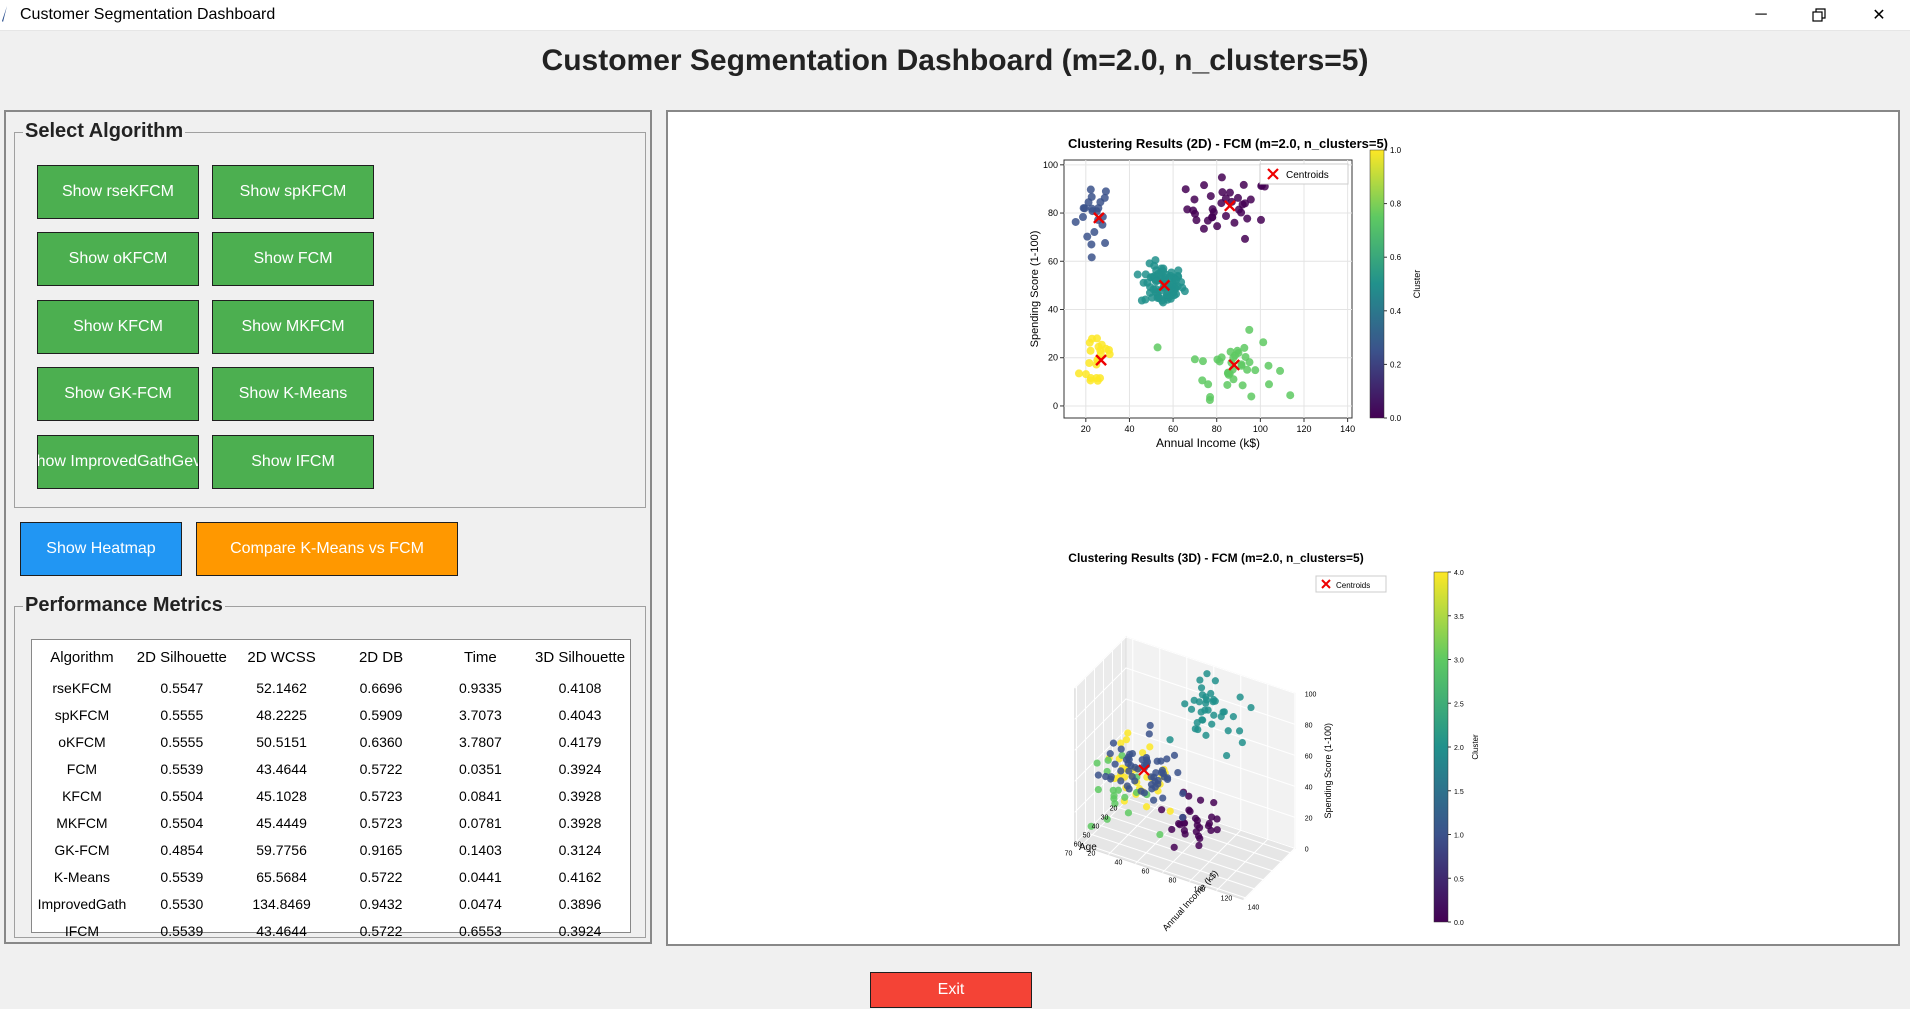  Describe the element at coordinates (281, 795) in the screenshot. I see `table-cell: 45.1028` at that location.